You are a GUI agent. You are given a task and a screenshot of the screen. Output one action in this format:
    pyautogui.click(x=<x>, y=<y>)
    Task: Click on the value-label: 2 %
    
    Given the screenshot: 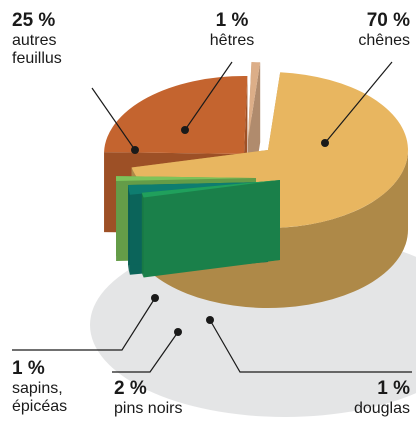 What is the action you would take?
    pyautogui.click(x=130, y=388)
    